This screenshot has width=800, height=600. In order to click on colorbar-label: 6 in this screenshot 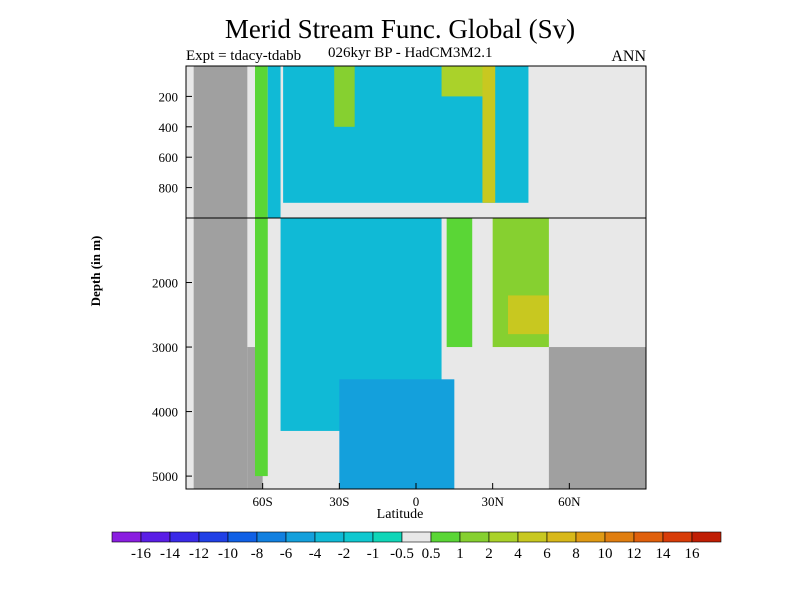, I will do `click(547, 554)`.